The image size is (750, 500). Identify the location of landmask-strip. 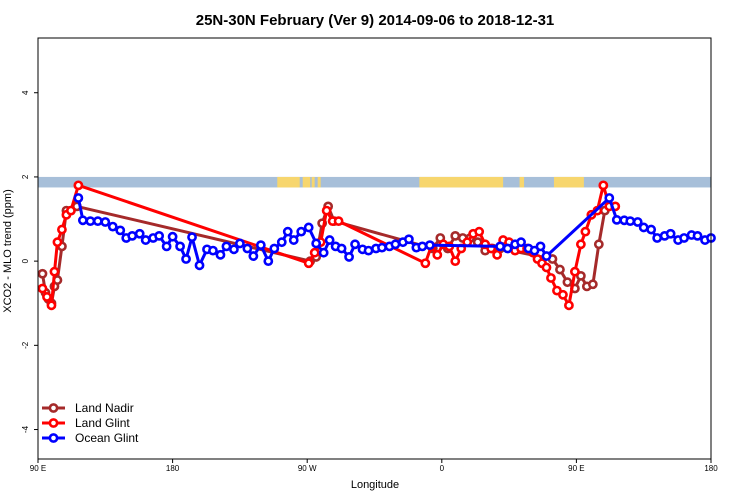
(374, 182).